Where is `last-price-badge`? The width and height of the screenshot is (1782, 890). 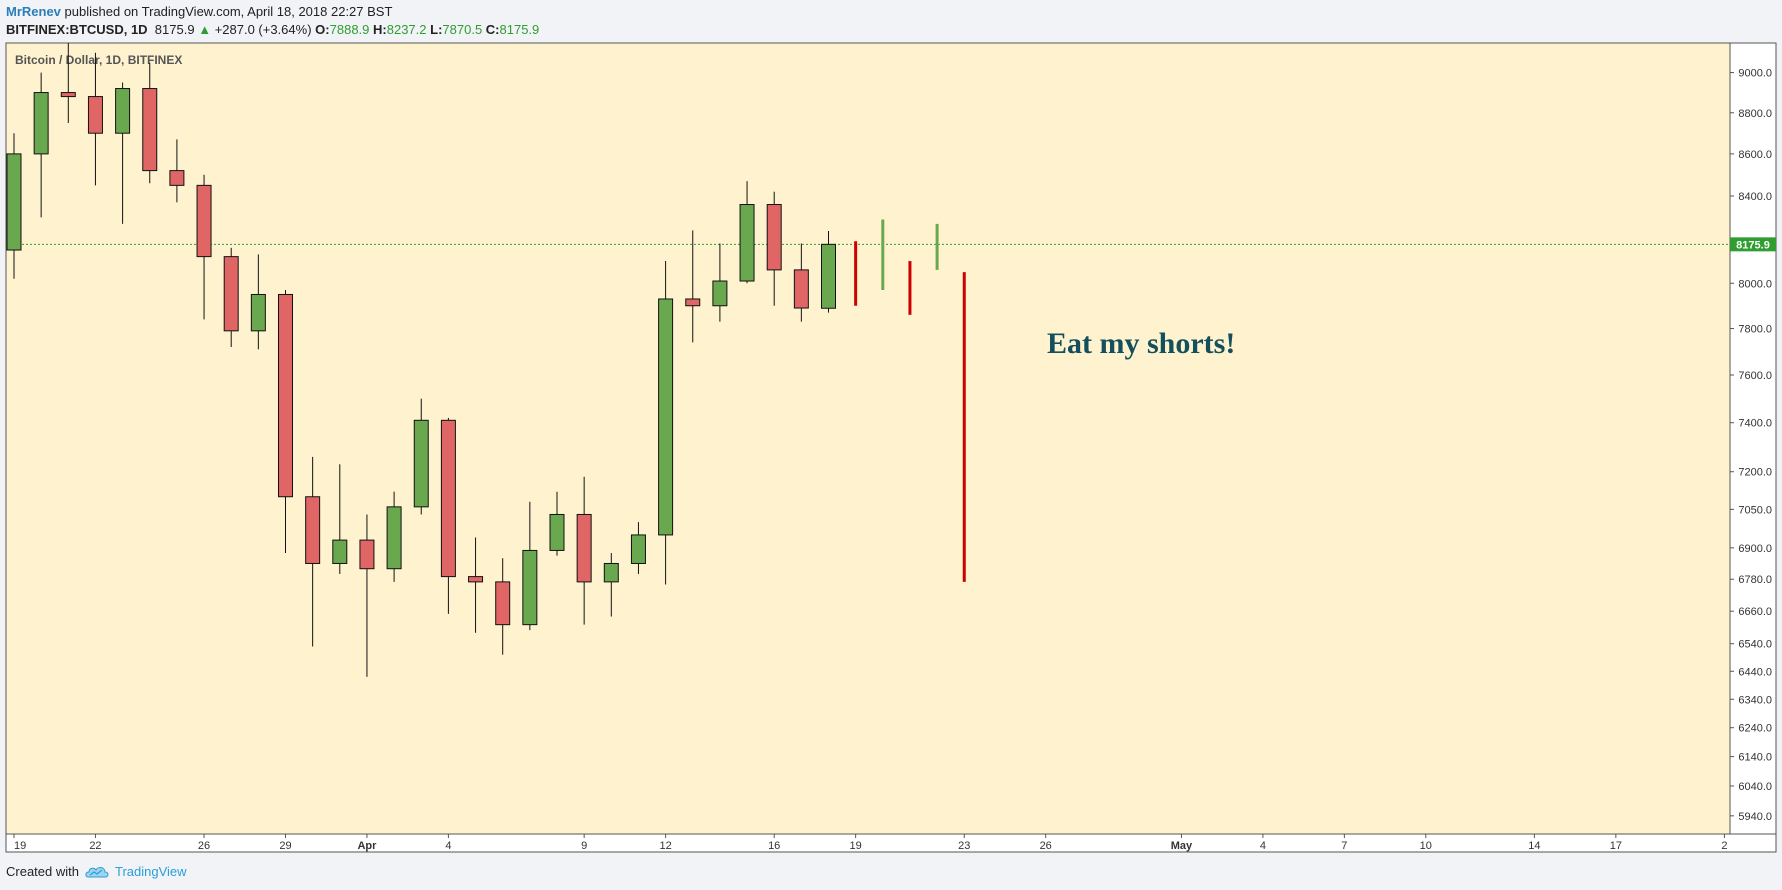 last-price-badge is located at coordinates (1753, 244).